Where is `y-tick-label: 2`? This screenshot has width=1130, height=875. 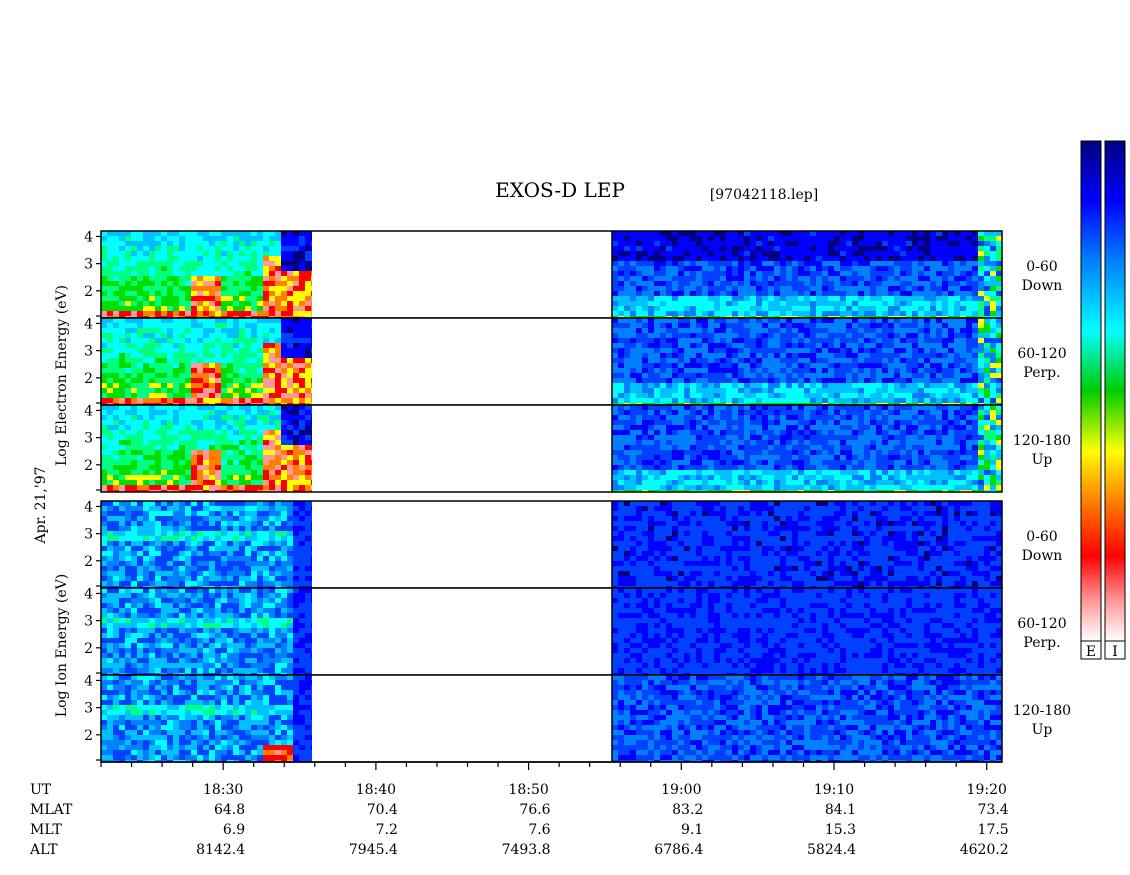
y-tick-label: 2 is located at coordinates (88, 292).